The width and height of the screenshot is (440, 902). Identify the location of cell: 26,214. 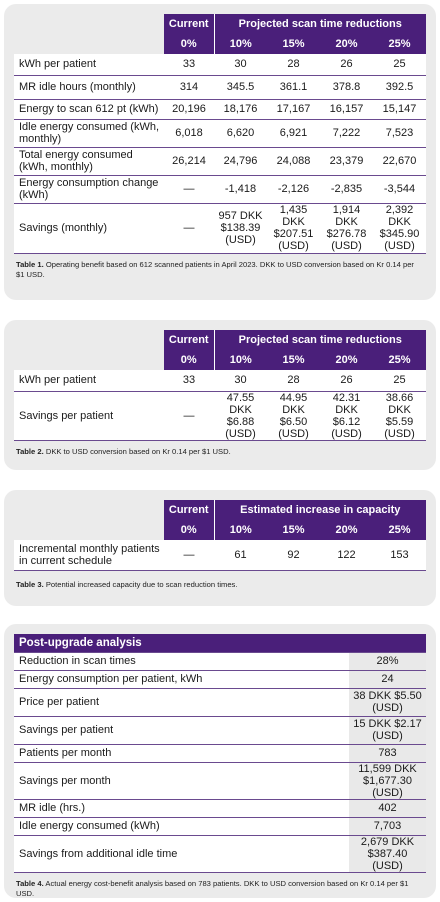
(189, 161).